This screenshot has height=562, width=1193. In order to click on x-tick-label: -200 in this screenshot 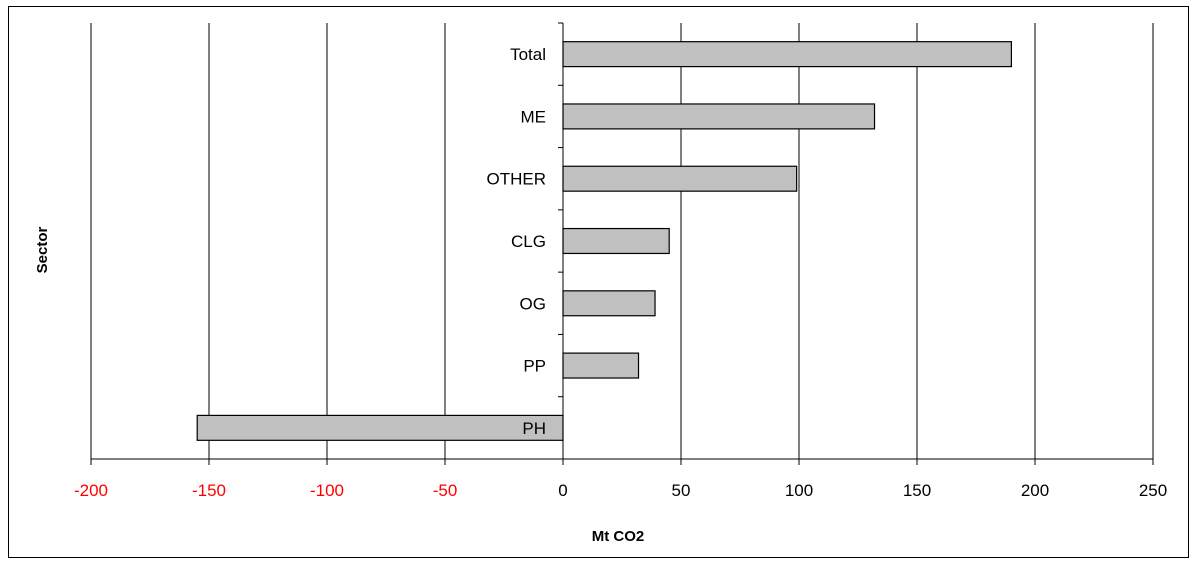, I will do `click(91, 490)`.